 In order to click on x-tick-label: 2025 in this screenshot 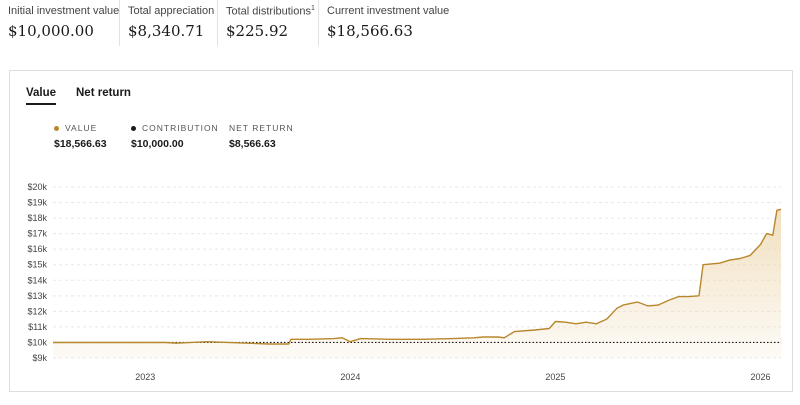, I will do `click(555, 377)`.